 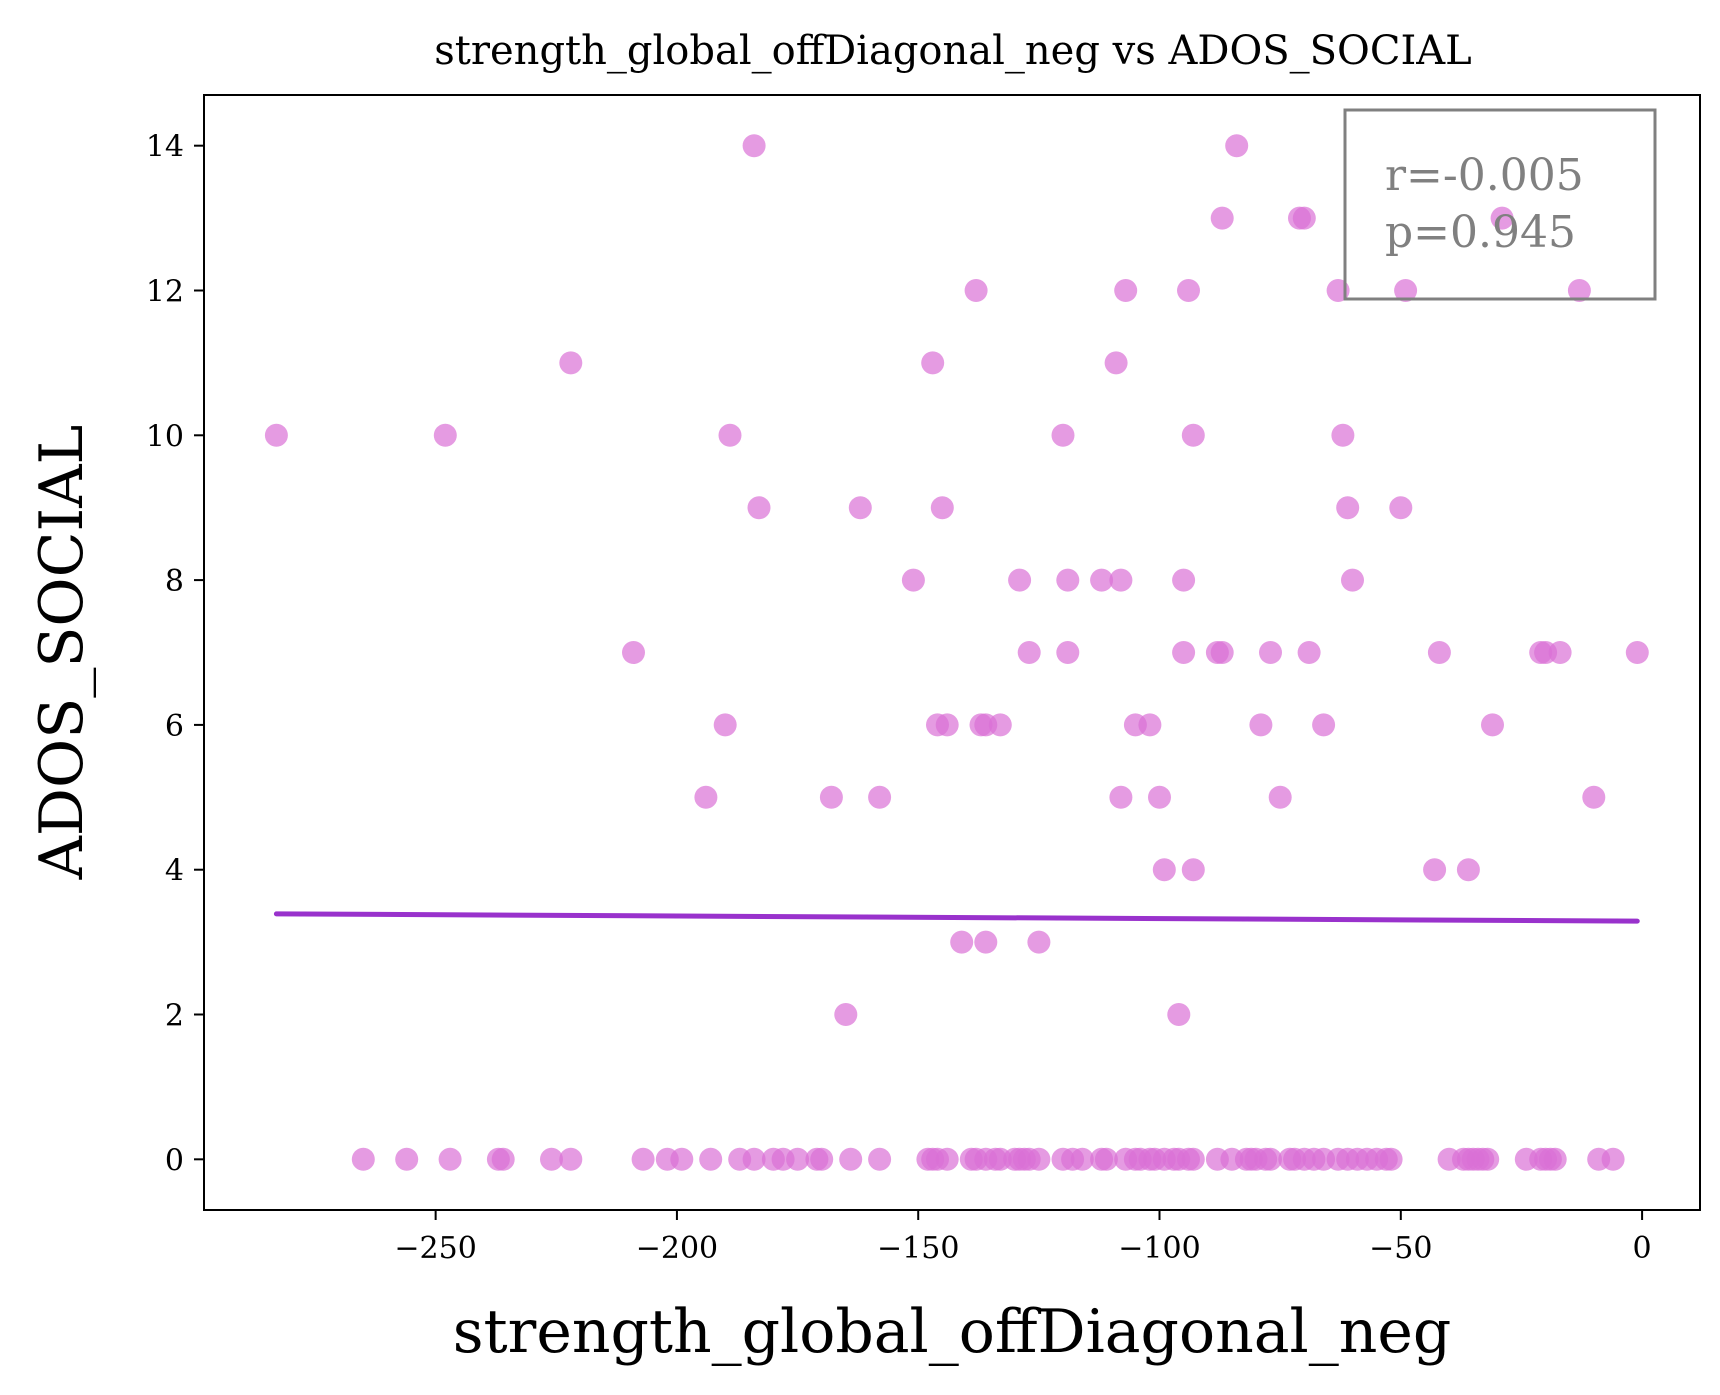 I want to click on y-tick-label: 2, so click(x=174, y=1016).